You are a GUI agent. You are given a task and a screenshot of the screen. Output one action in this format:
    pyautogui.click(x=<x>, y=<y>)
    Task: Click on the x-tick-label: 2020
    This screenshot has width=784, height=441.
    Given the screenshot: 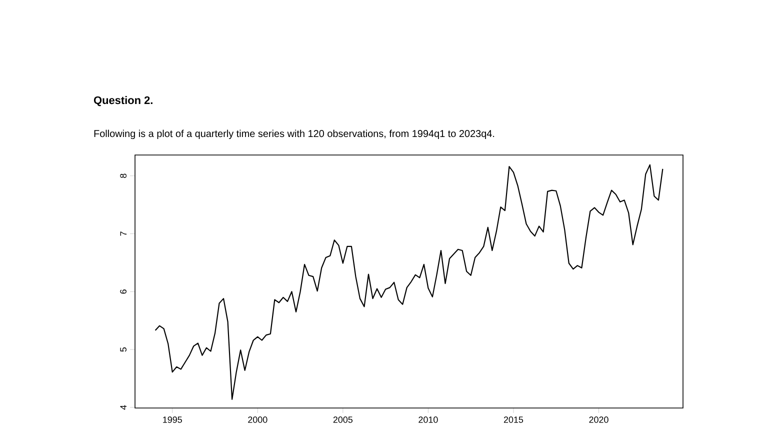 What is the action you would take?
    pyautogui.click(x=598, y=419)
    